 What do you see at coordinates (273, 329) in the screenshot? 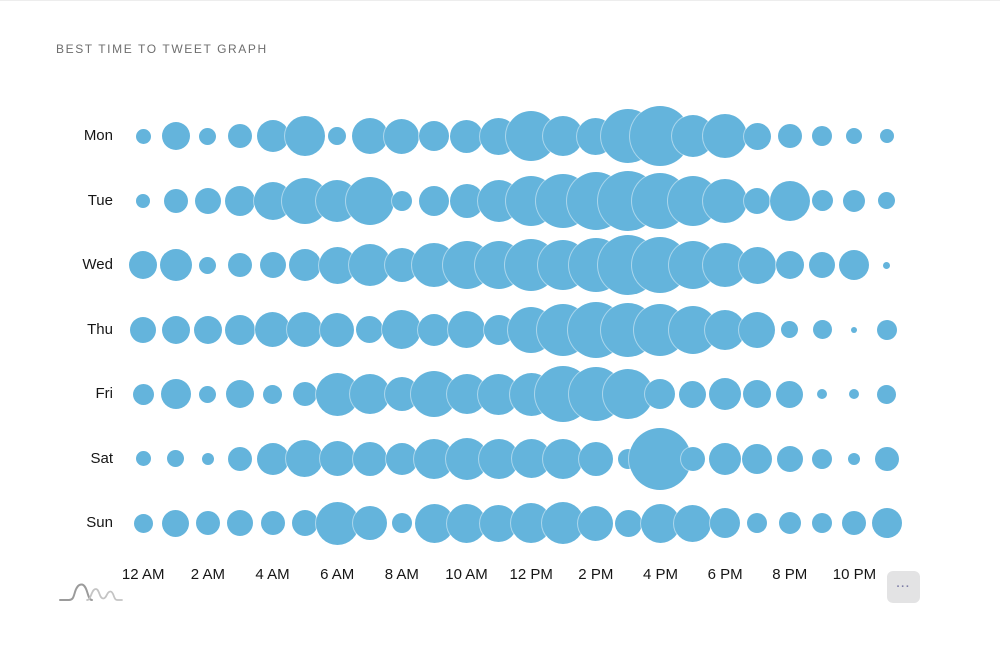
I see `bubble-thu-4am` at bounding box center [273, 329].